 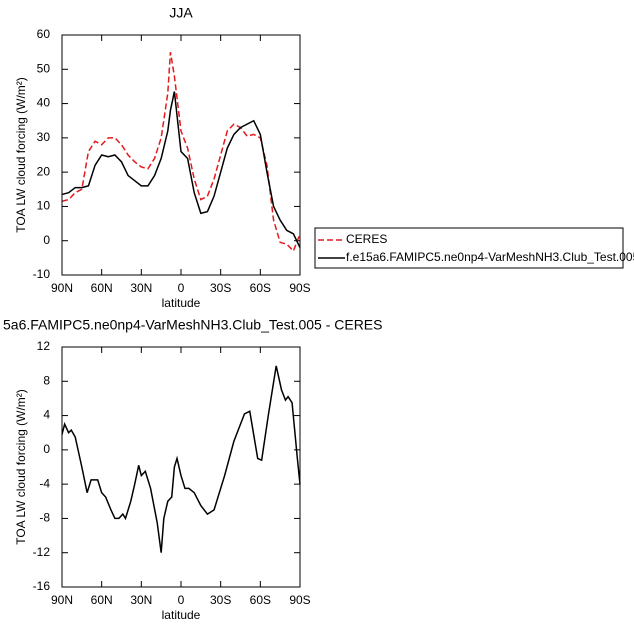 What do you see at coordinates (44, 483) in the screenshot?
I see `y-tick-label: -4` at bounding box center [44, 483].